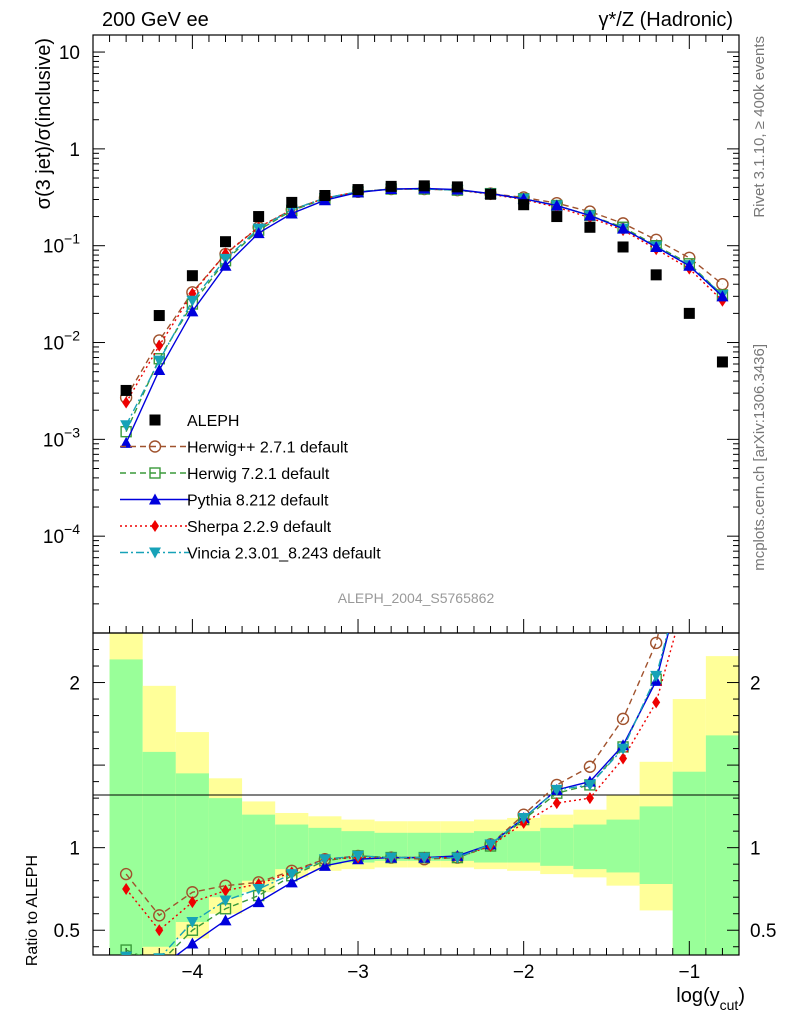 This screenshot has height=1024, width=786. Describe the element at coordinates (258, 501) in the screenshot. I see `legend-label-pythia: Pythia 8.212 default` at that location.